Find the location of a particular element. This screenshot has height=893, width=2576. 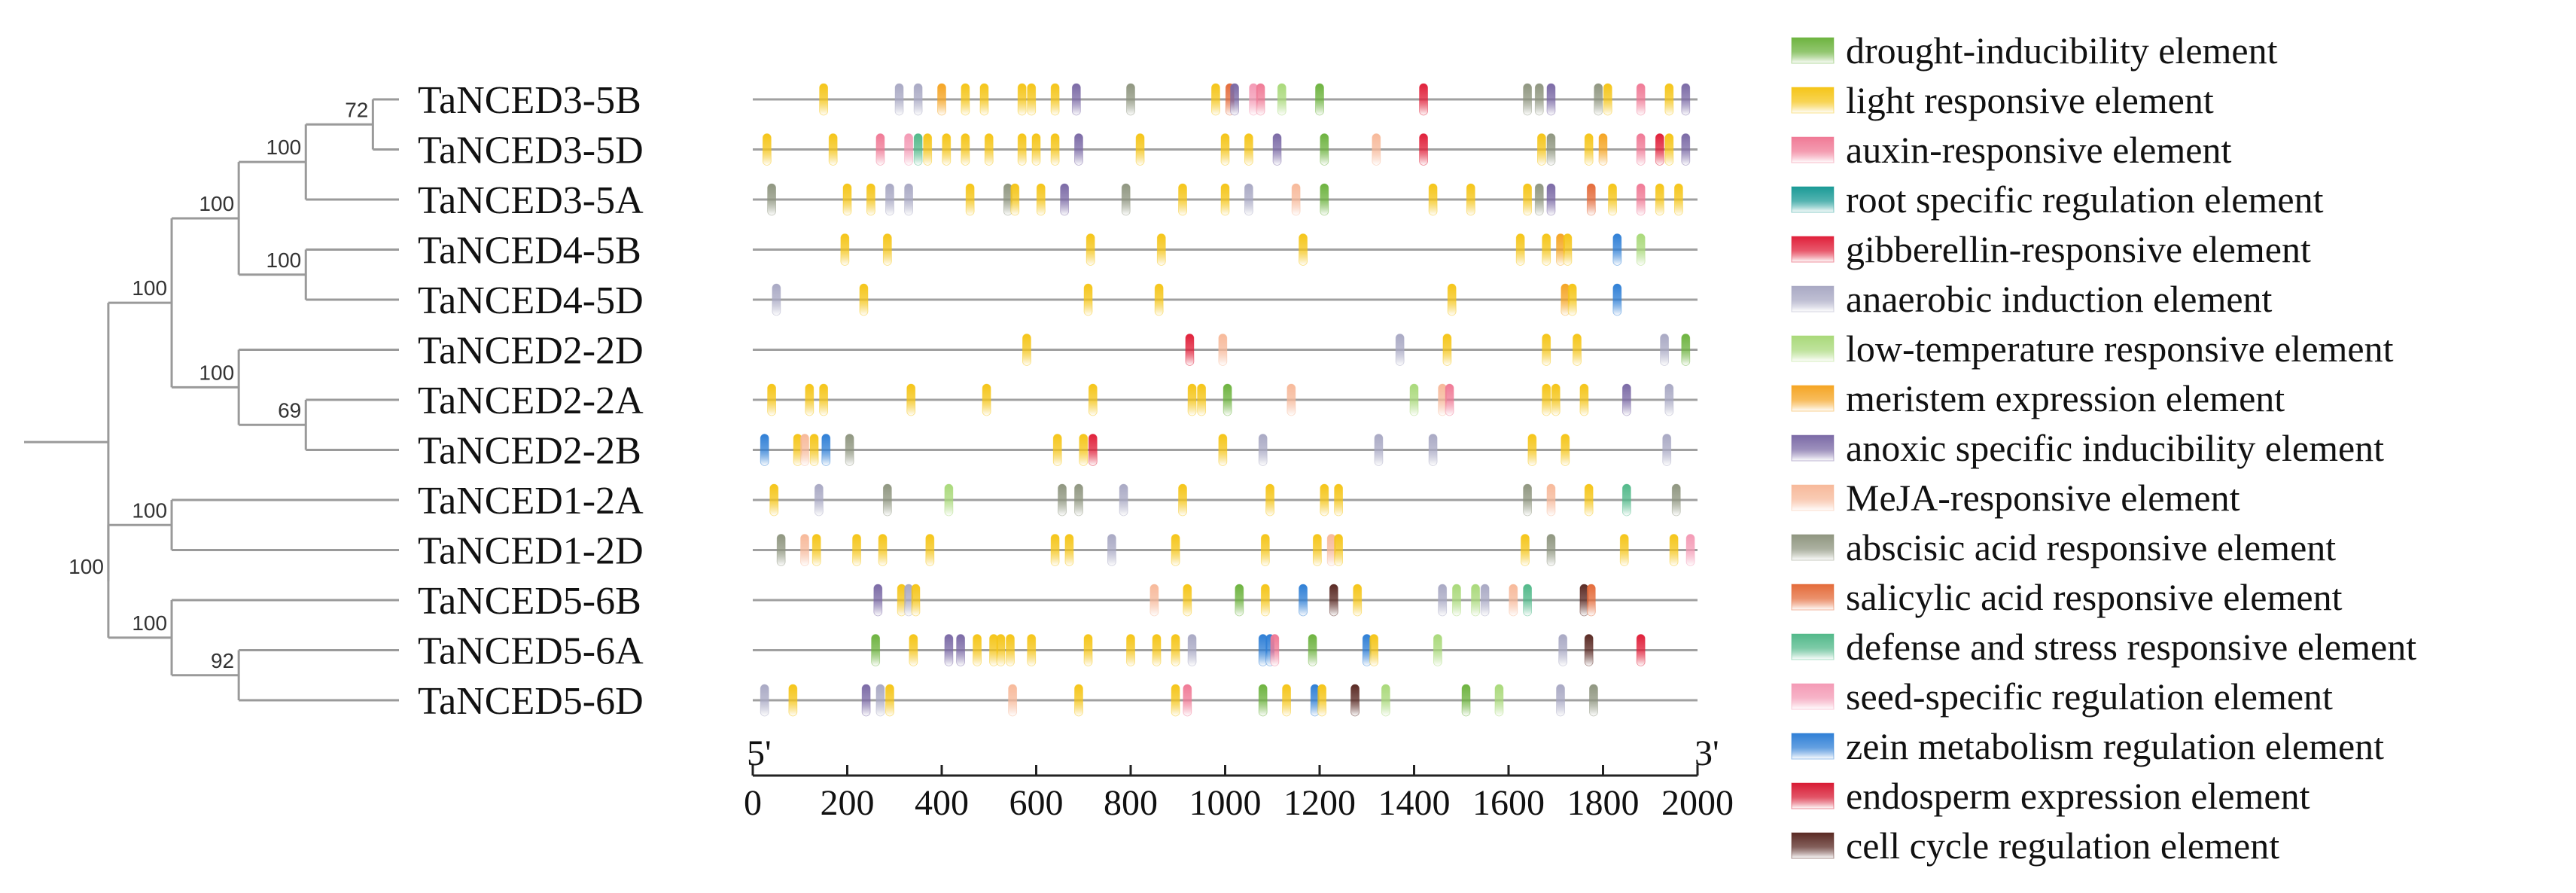

legend-swatch-cellcycle is located at coordinates (1813, 845).